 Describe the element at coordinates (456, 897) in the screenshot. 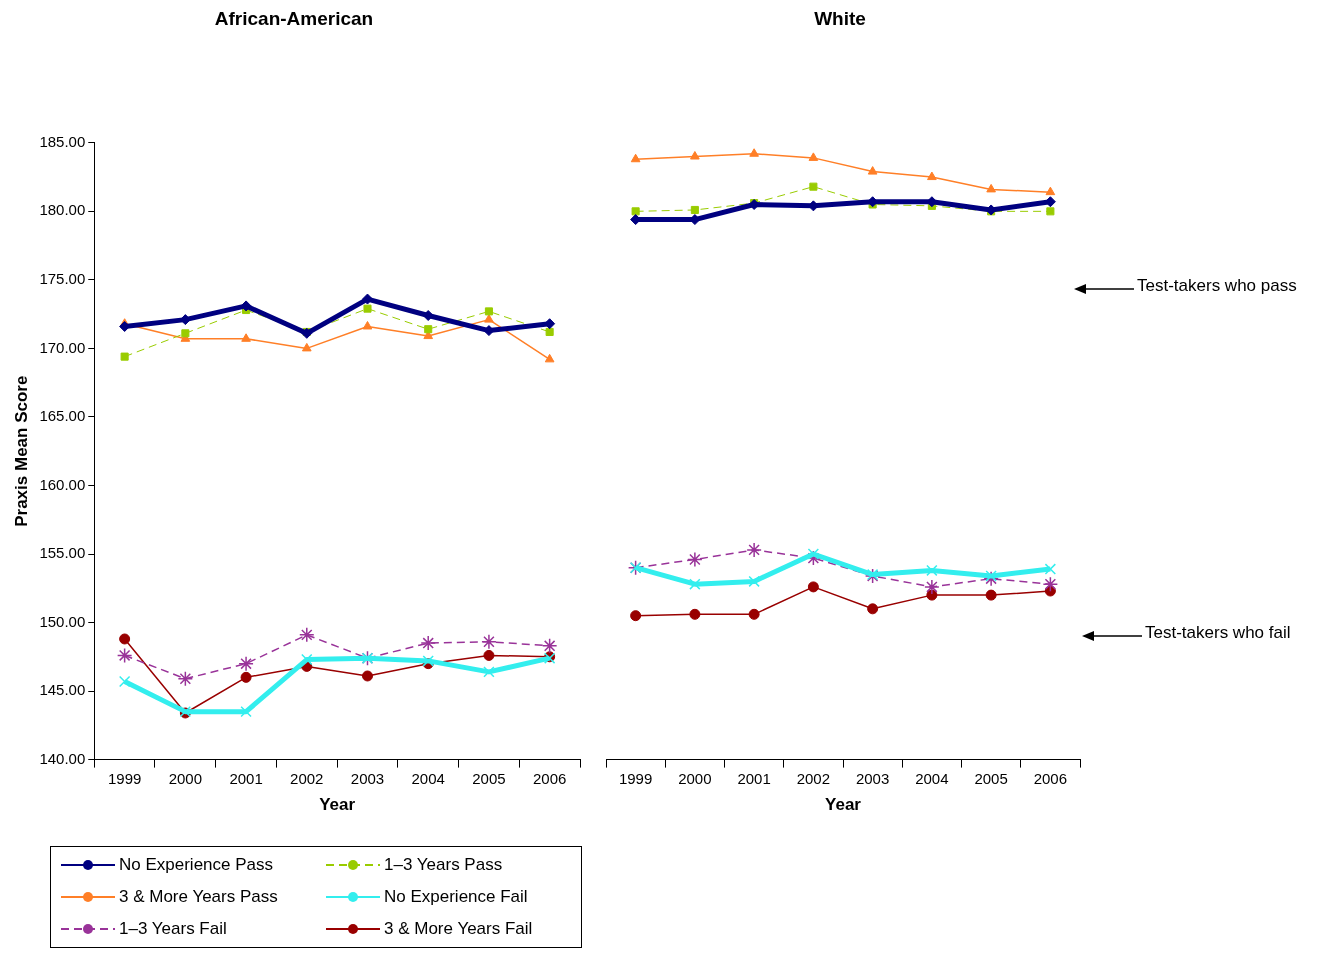

I see `legend-label: No Experience Fail` at that location.